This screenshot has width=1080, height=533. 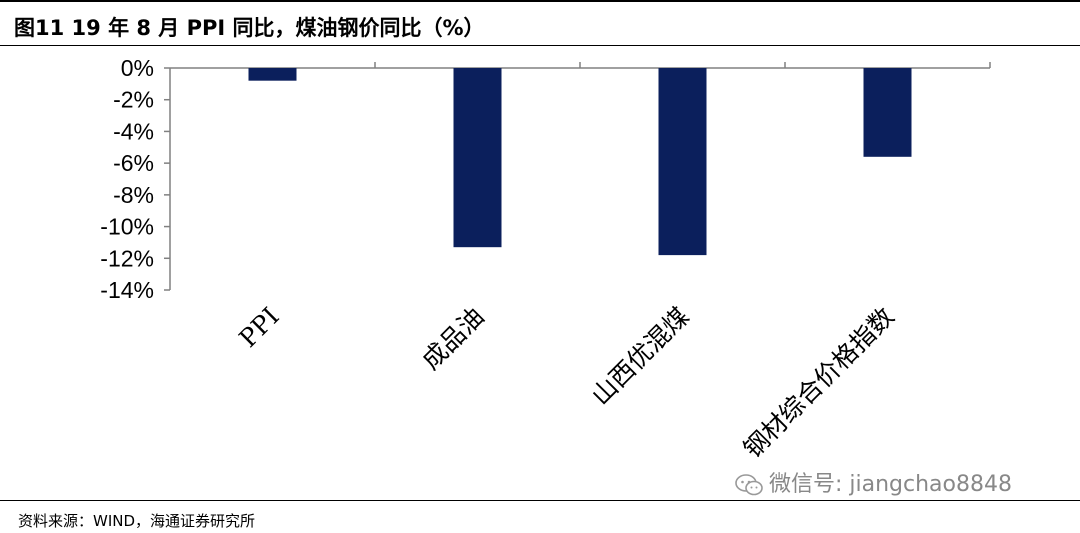 What do you see at coordinates (640, 356) in the screenshot?
I see `x-tick-label: 山西优混煤` at bounding box center [640, 356].